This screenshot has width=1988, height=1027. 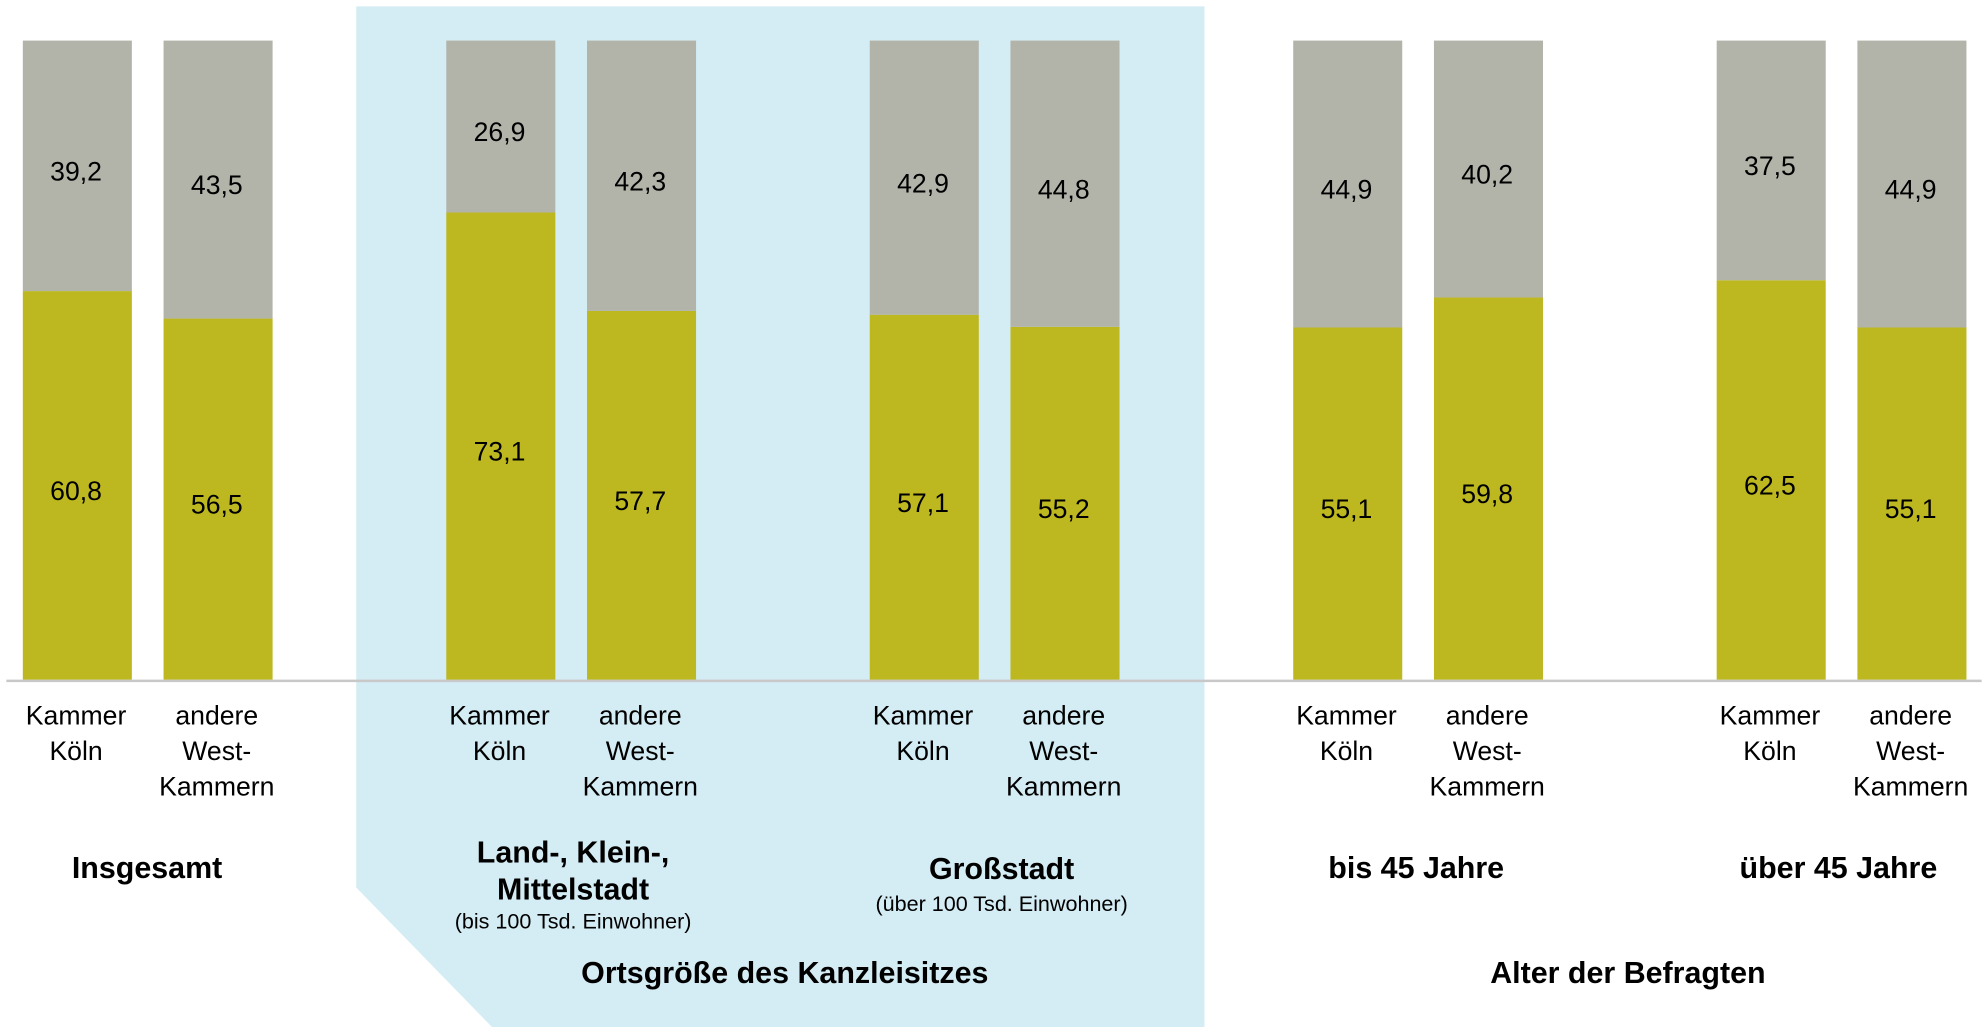 What do you see at coordinates (1839, 868) in the screenshot?
I see `group-label: über 45 Jahre` at bounding box center [1839, 868].